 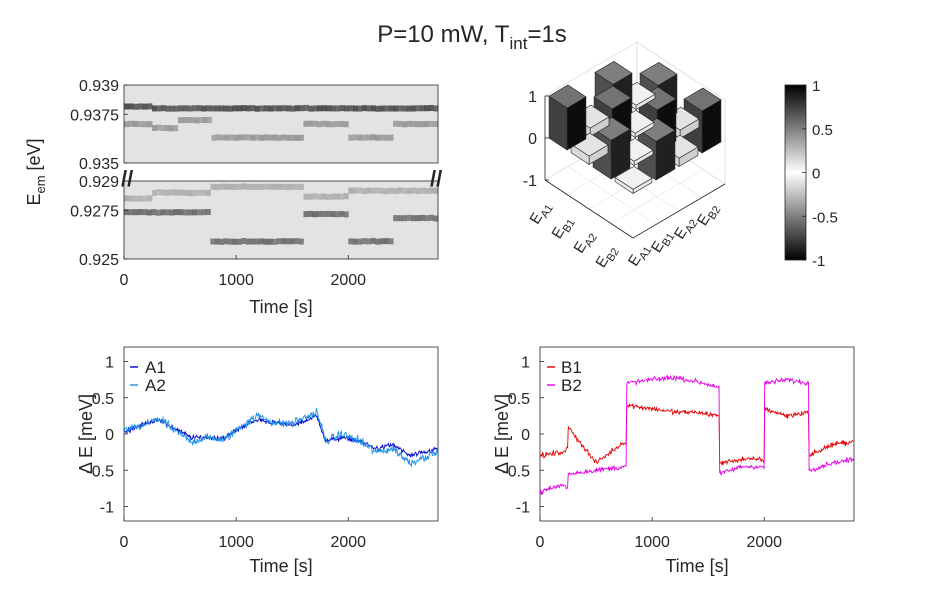 I want to click on colorbar-ticks: 1 0.5 0 -0.5 -1, so click(x=820, y=174).